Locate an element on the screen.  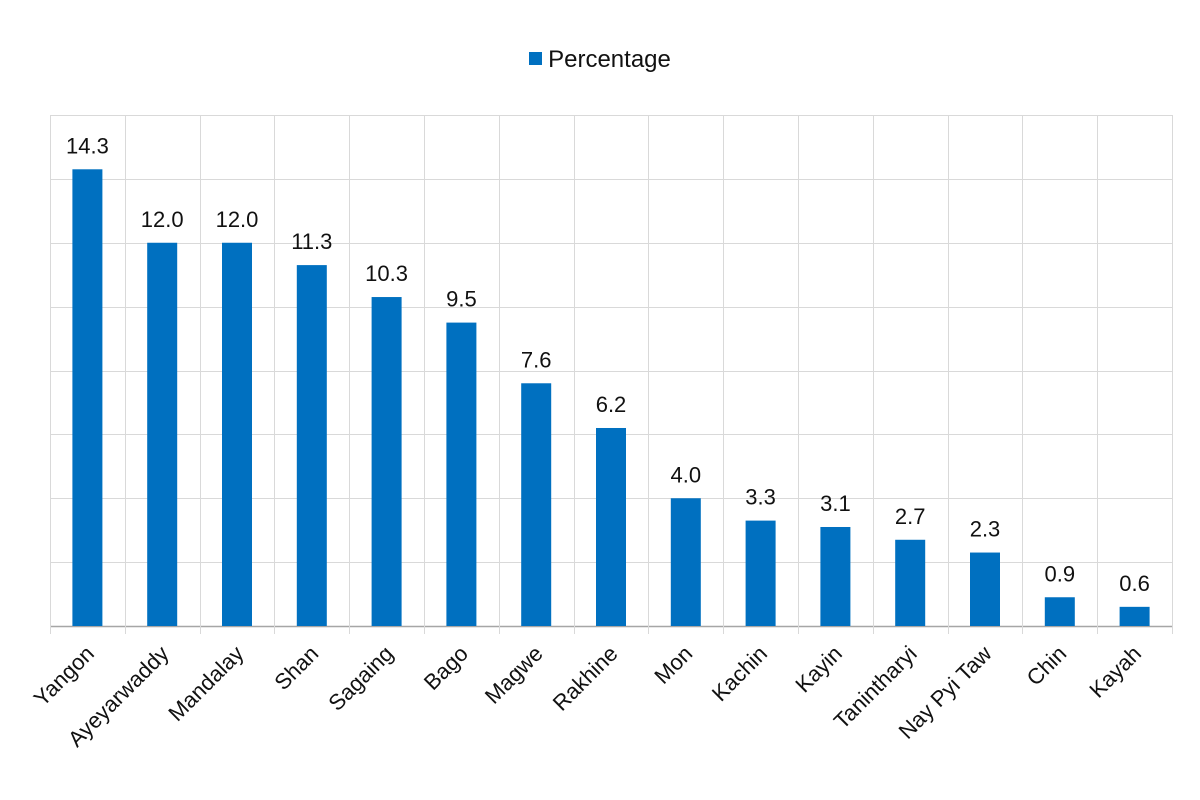
data-label: 4.0 is located at coordinates (686, 474).